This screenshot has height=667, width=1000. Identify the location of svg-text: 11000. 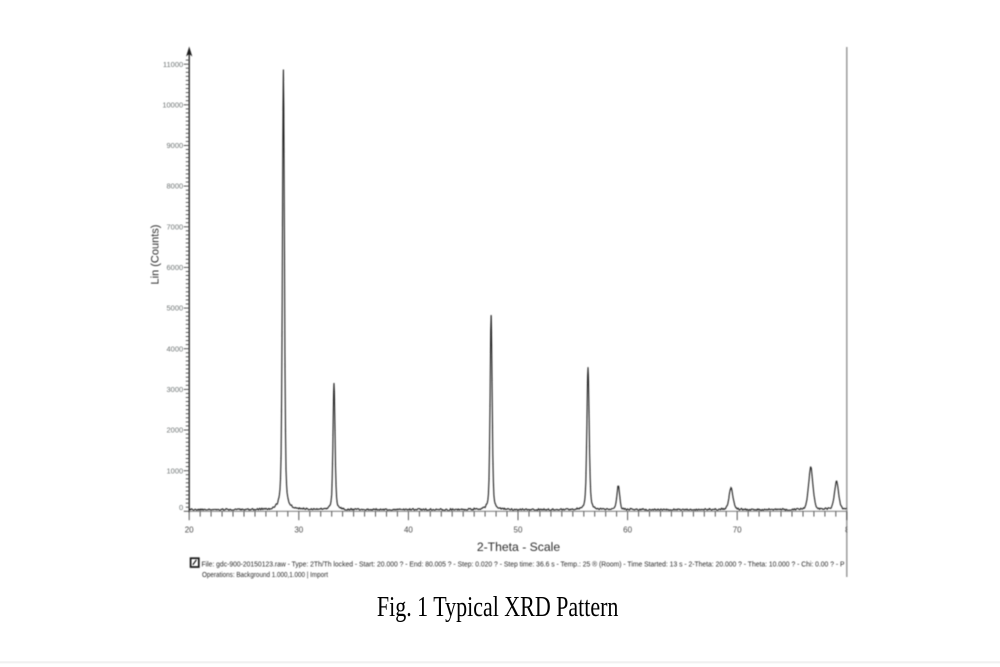
(173, 64).